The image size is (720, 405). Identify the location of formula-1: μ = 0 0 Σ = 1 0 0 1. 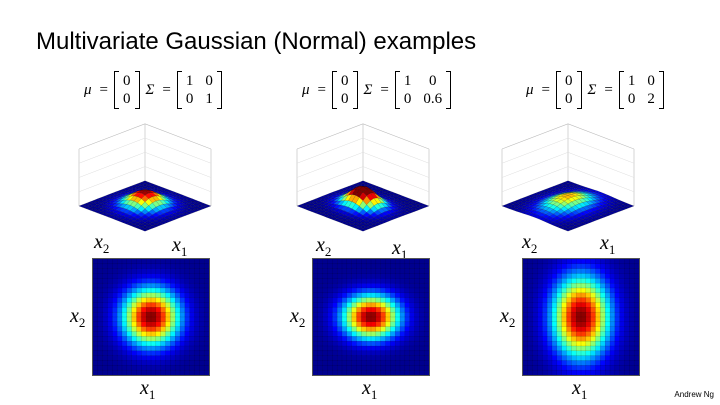
(152, 90).